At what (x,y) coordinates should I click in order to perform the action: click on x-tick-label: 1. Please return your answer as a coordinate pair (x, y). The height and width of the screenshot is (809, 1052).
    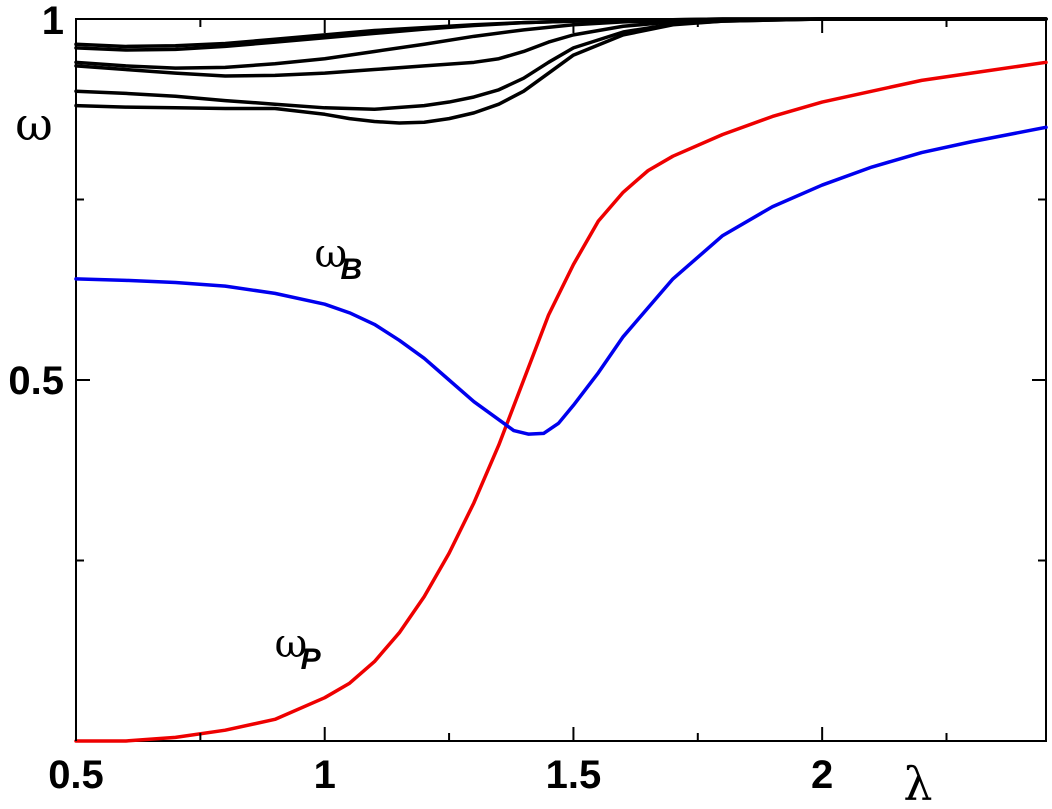
    Looking at the image, I should click on (325, 775).